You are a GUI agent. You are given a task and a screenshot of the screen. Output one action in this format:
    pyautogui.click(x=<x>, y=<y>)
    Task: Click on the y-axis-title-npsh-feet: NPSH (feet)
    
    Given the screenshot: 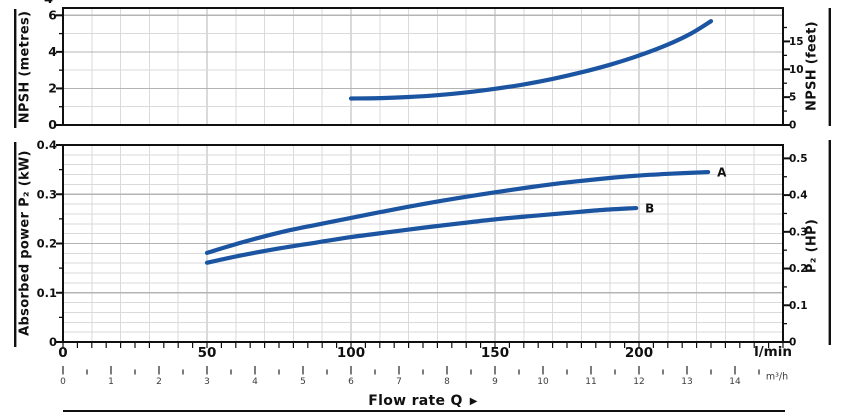 What is the action you would take?
    pyautogui.click(x=812, y=66)
    